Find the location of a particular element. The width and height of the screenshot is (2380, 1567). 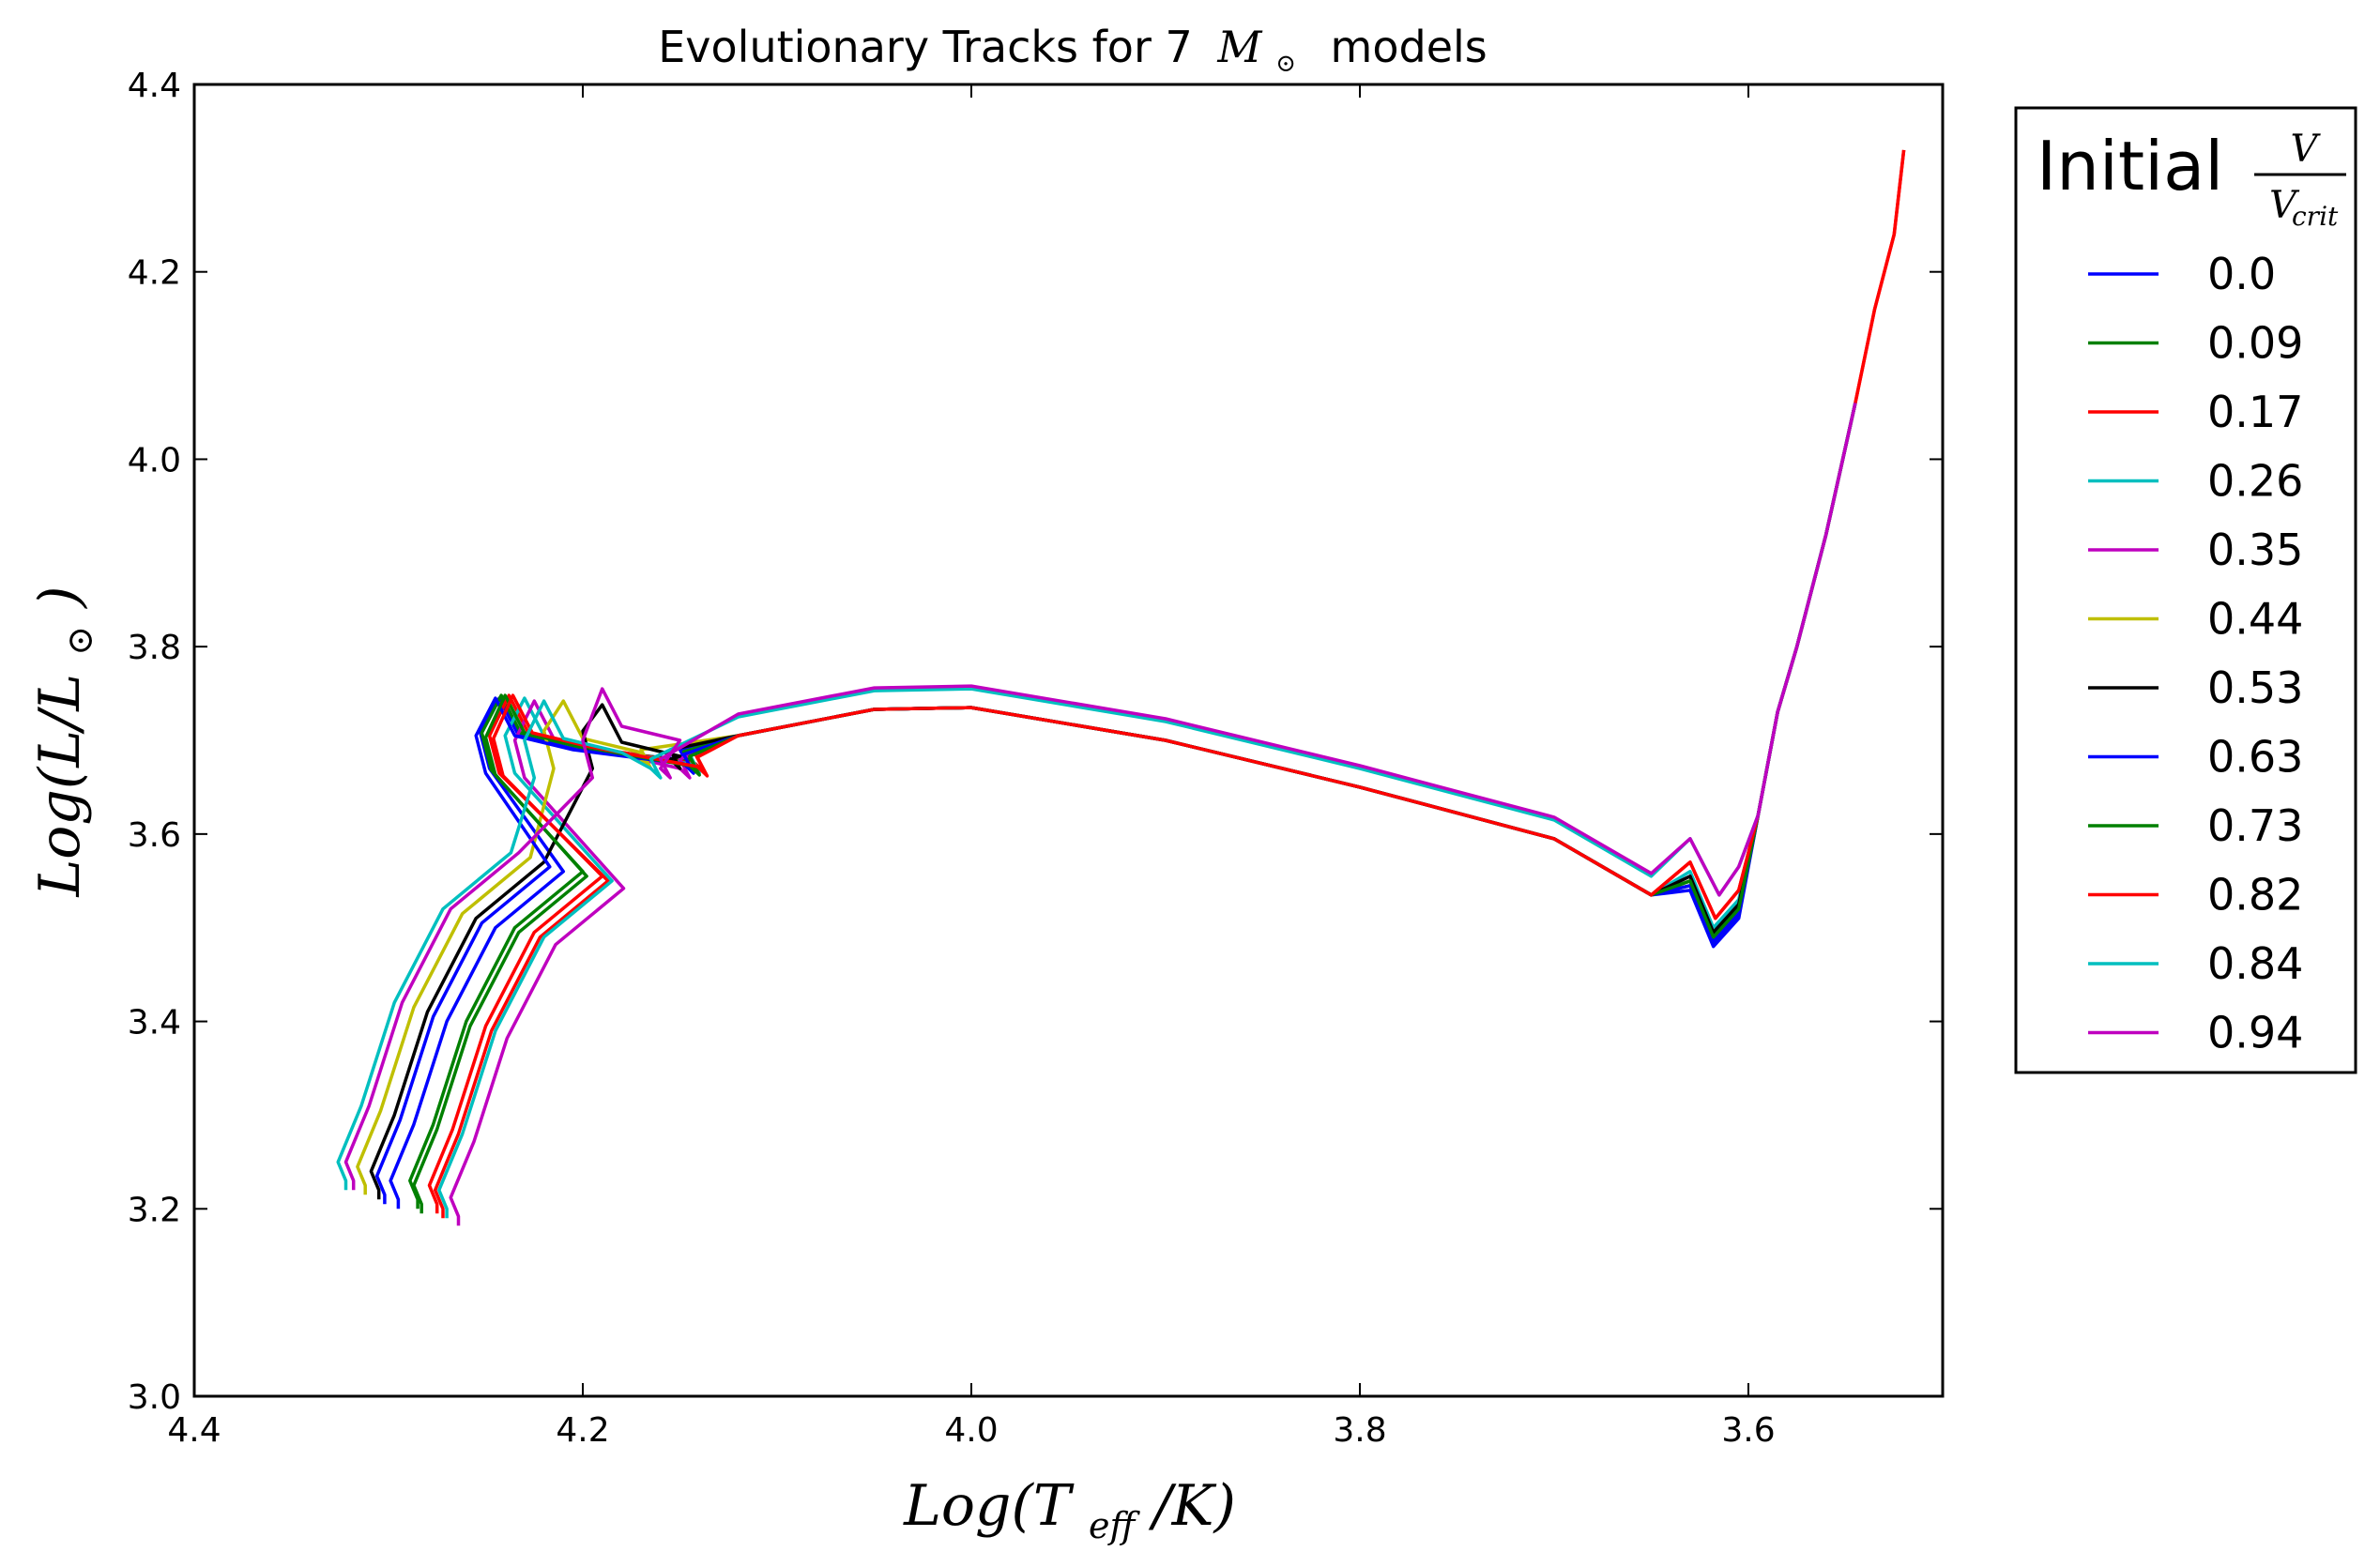

y-tick-label: 3.6 is located at coordinates (154, 836).